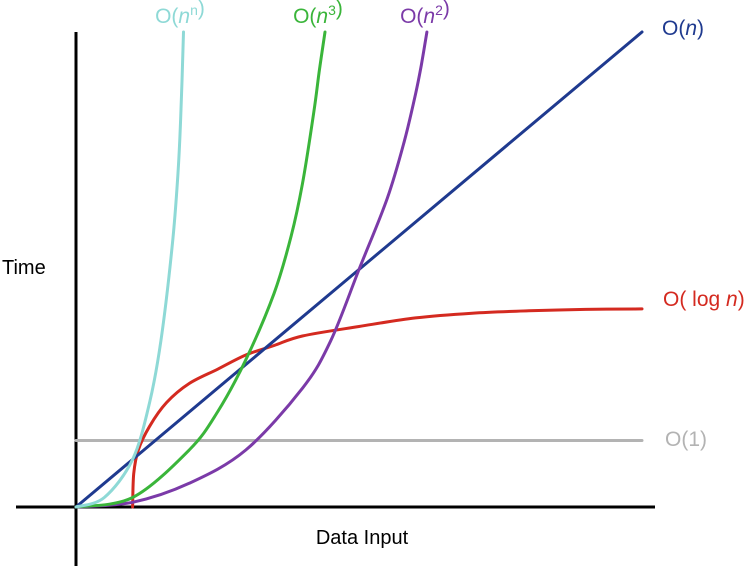 Image resolution: width=750 pixels, height=568 pixels. What do you see at coordinates (362, 538) in the screenshot?
I see `x-axis-label: Data Input` at bounding box center [362, 538].